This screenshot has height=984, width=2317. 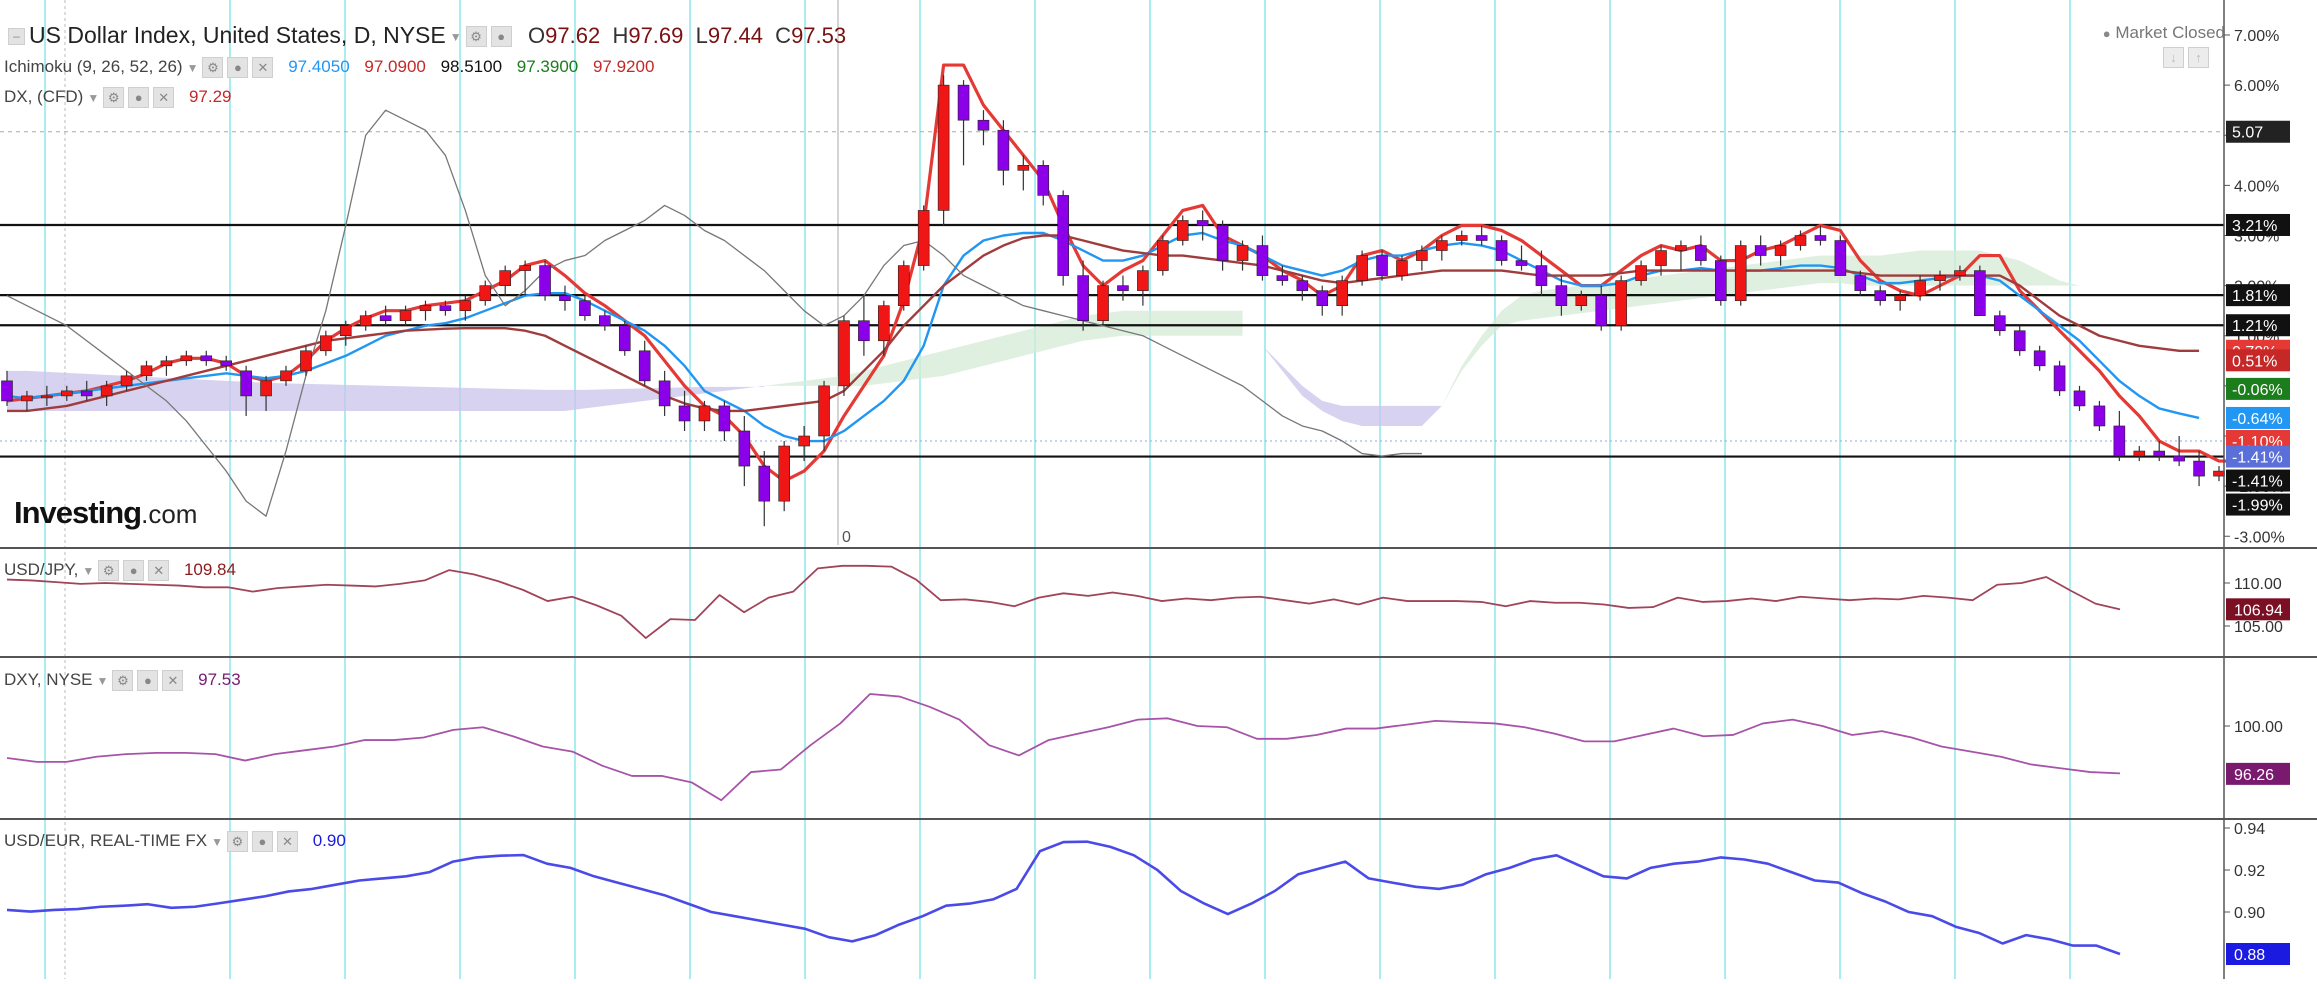 I want to click on price-tag-label: 1.81%, so click(x=2254, y=296).